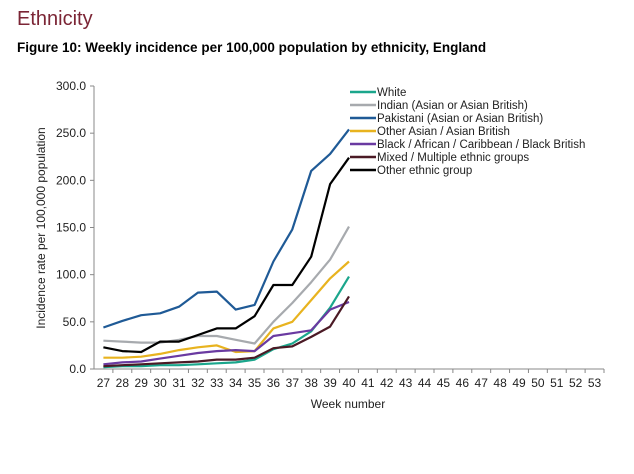 Image resolution: width=634 pixels, height=474 pixels. What do you see at coordinates (391, 93) in the screenshot?
I see `legend-label: White` at bounding box center [391, 93].